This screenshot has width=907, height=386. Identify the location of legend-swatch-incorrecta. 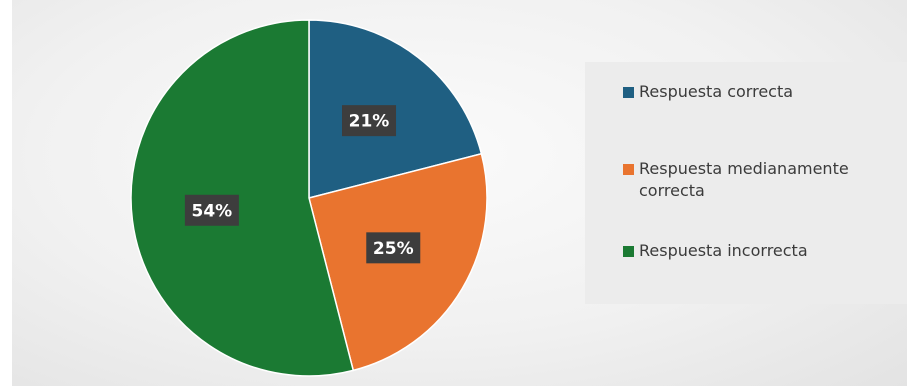
(628, 251).